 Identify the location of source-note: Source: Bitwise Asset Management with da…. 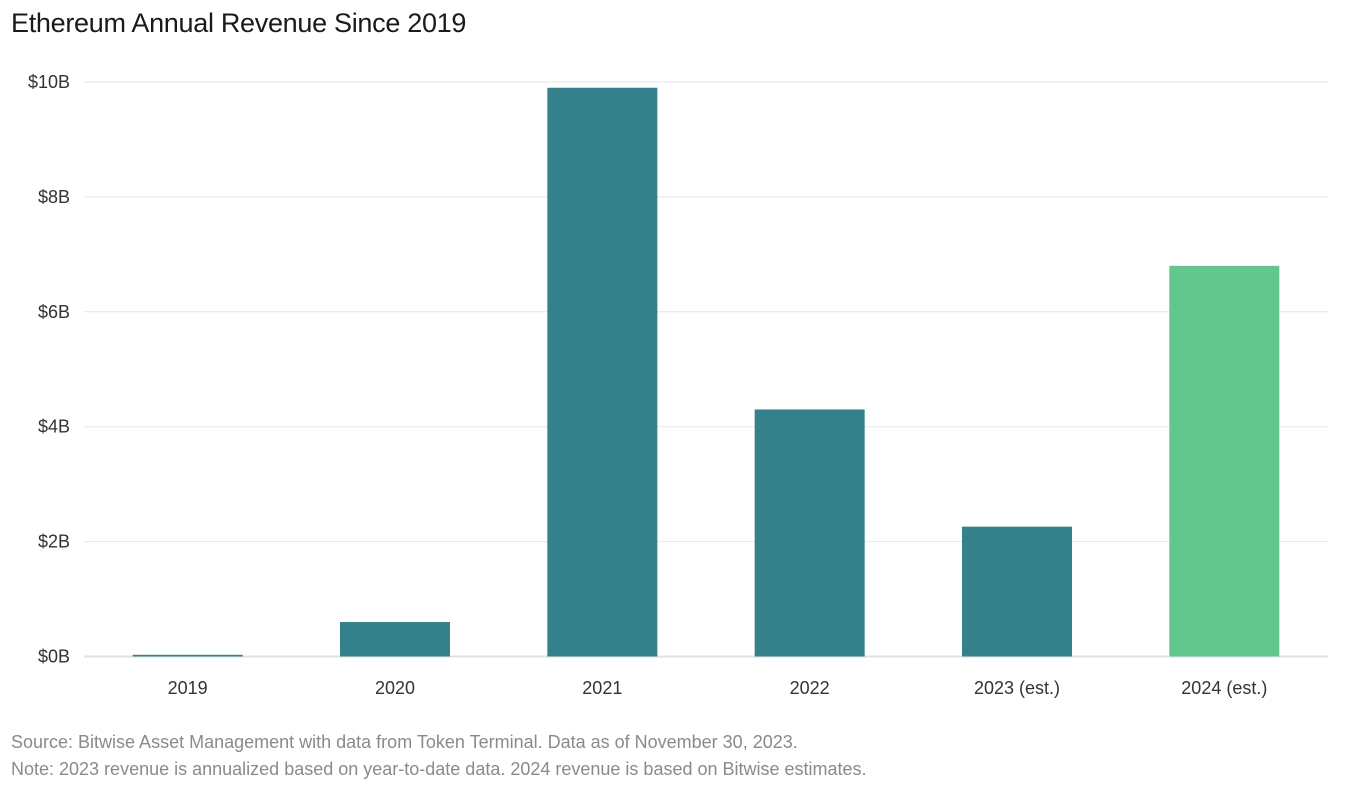
(404, 742).